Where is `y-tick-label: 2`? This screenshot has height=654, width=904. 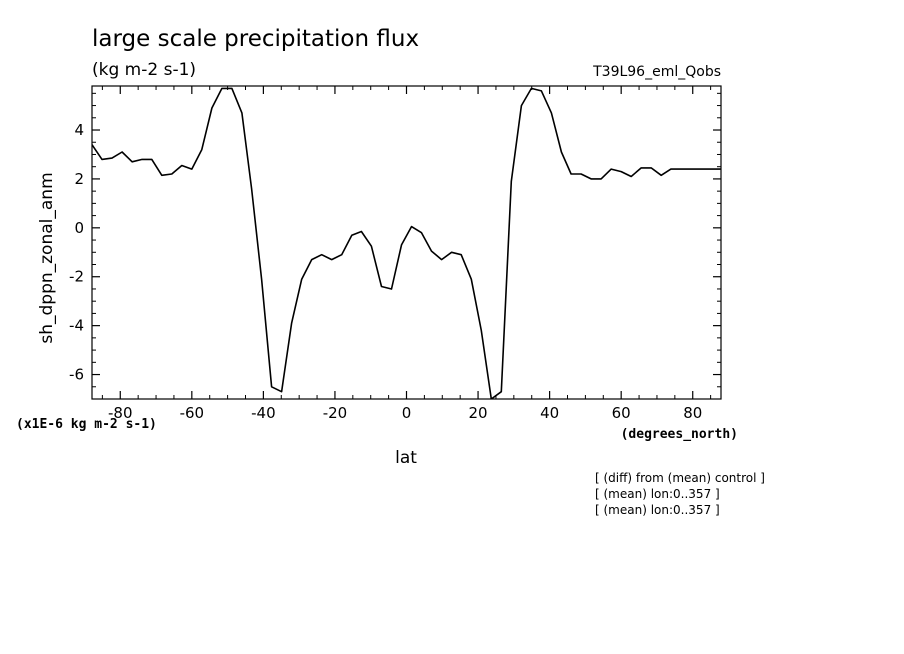 y-tick-label: 2 is located at coordinates (79, 179).